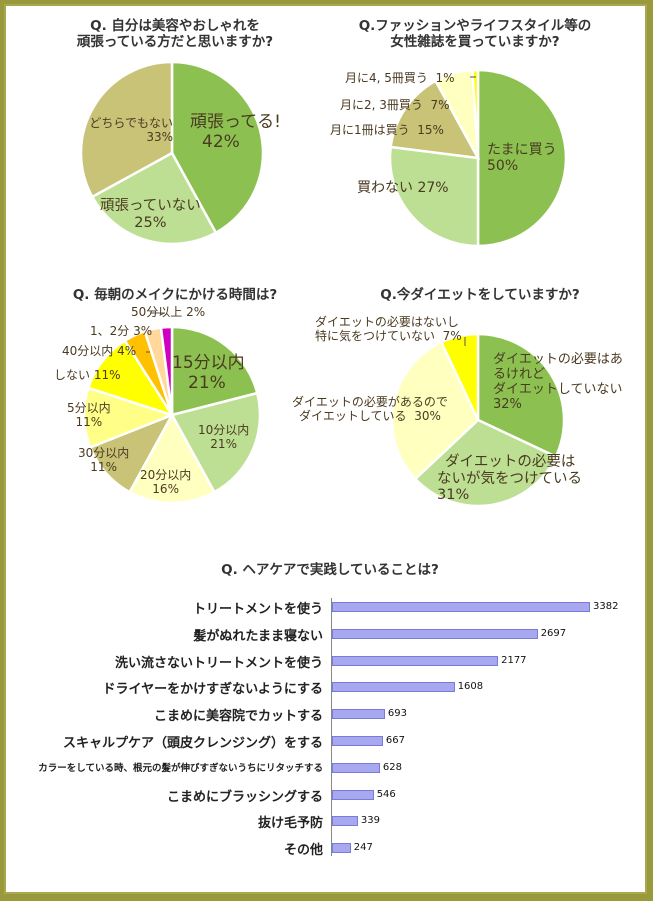  I want to click on p1-label-0: 頑張ってる! 42%, so click(235, 132).